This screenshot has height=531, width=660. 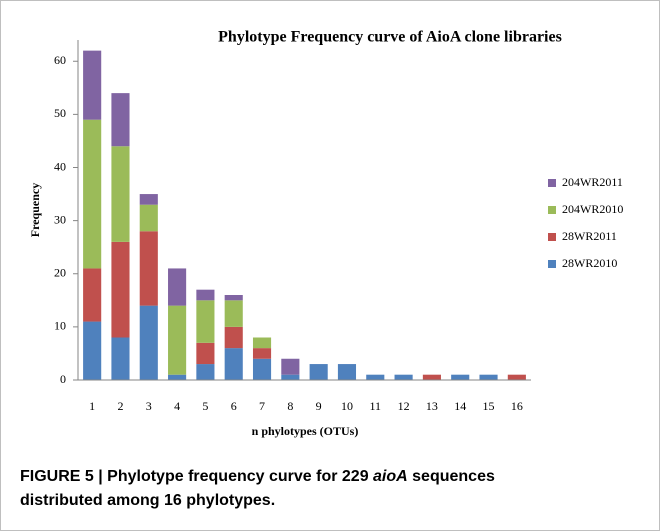 What do you see at coordinates (404, 406) in the screenshot?
I see `x-tick-label: 12` at bounding box center [404, 406].